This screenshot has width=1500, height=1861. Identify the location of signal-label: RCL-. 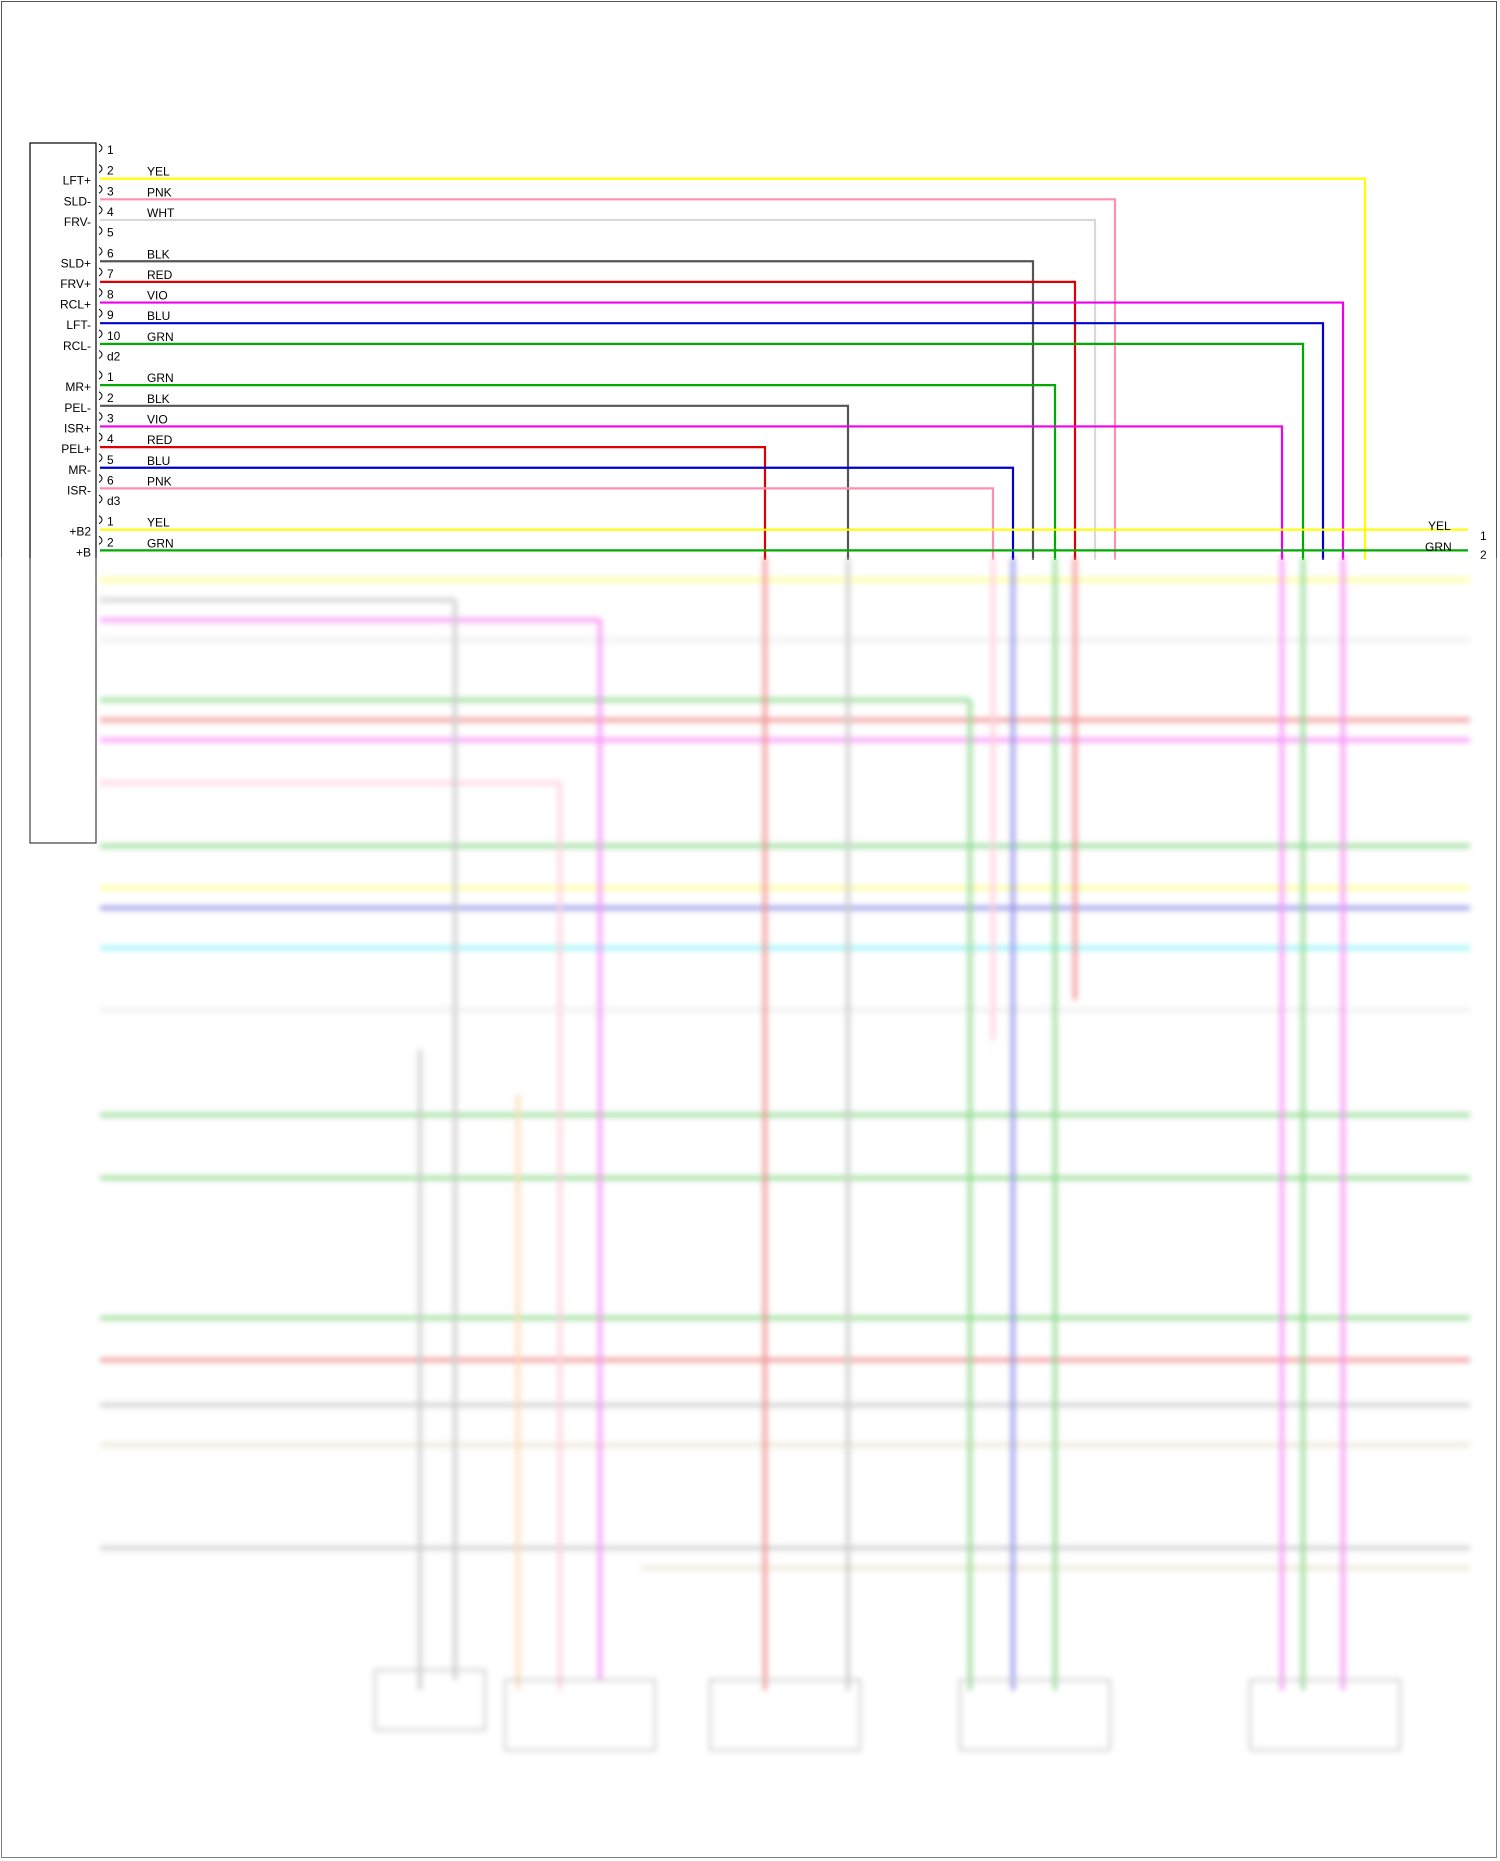
(77, 346).